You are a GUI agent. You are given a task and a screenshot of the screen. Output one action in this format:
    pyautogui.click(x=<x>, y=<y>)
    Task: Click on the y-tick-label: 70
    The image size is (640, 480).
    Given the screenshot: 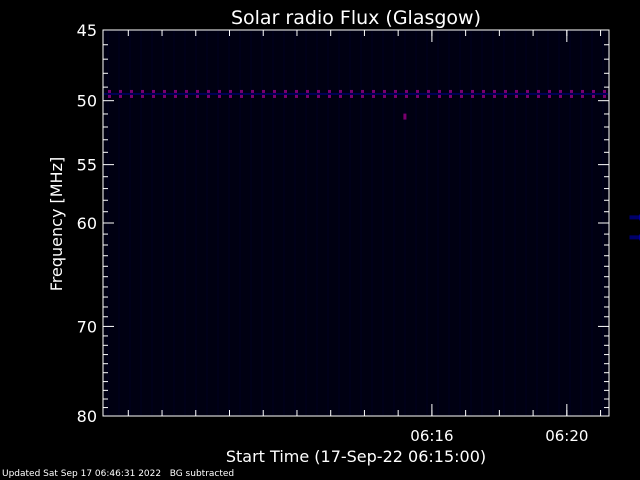 What is the action you would take?
    pyautogui.click(x=87, y=326)
    